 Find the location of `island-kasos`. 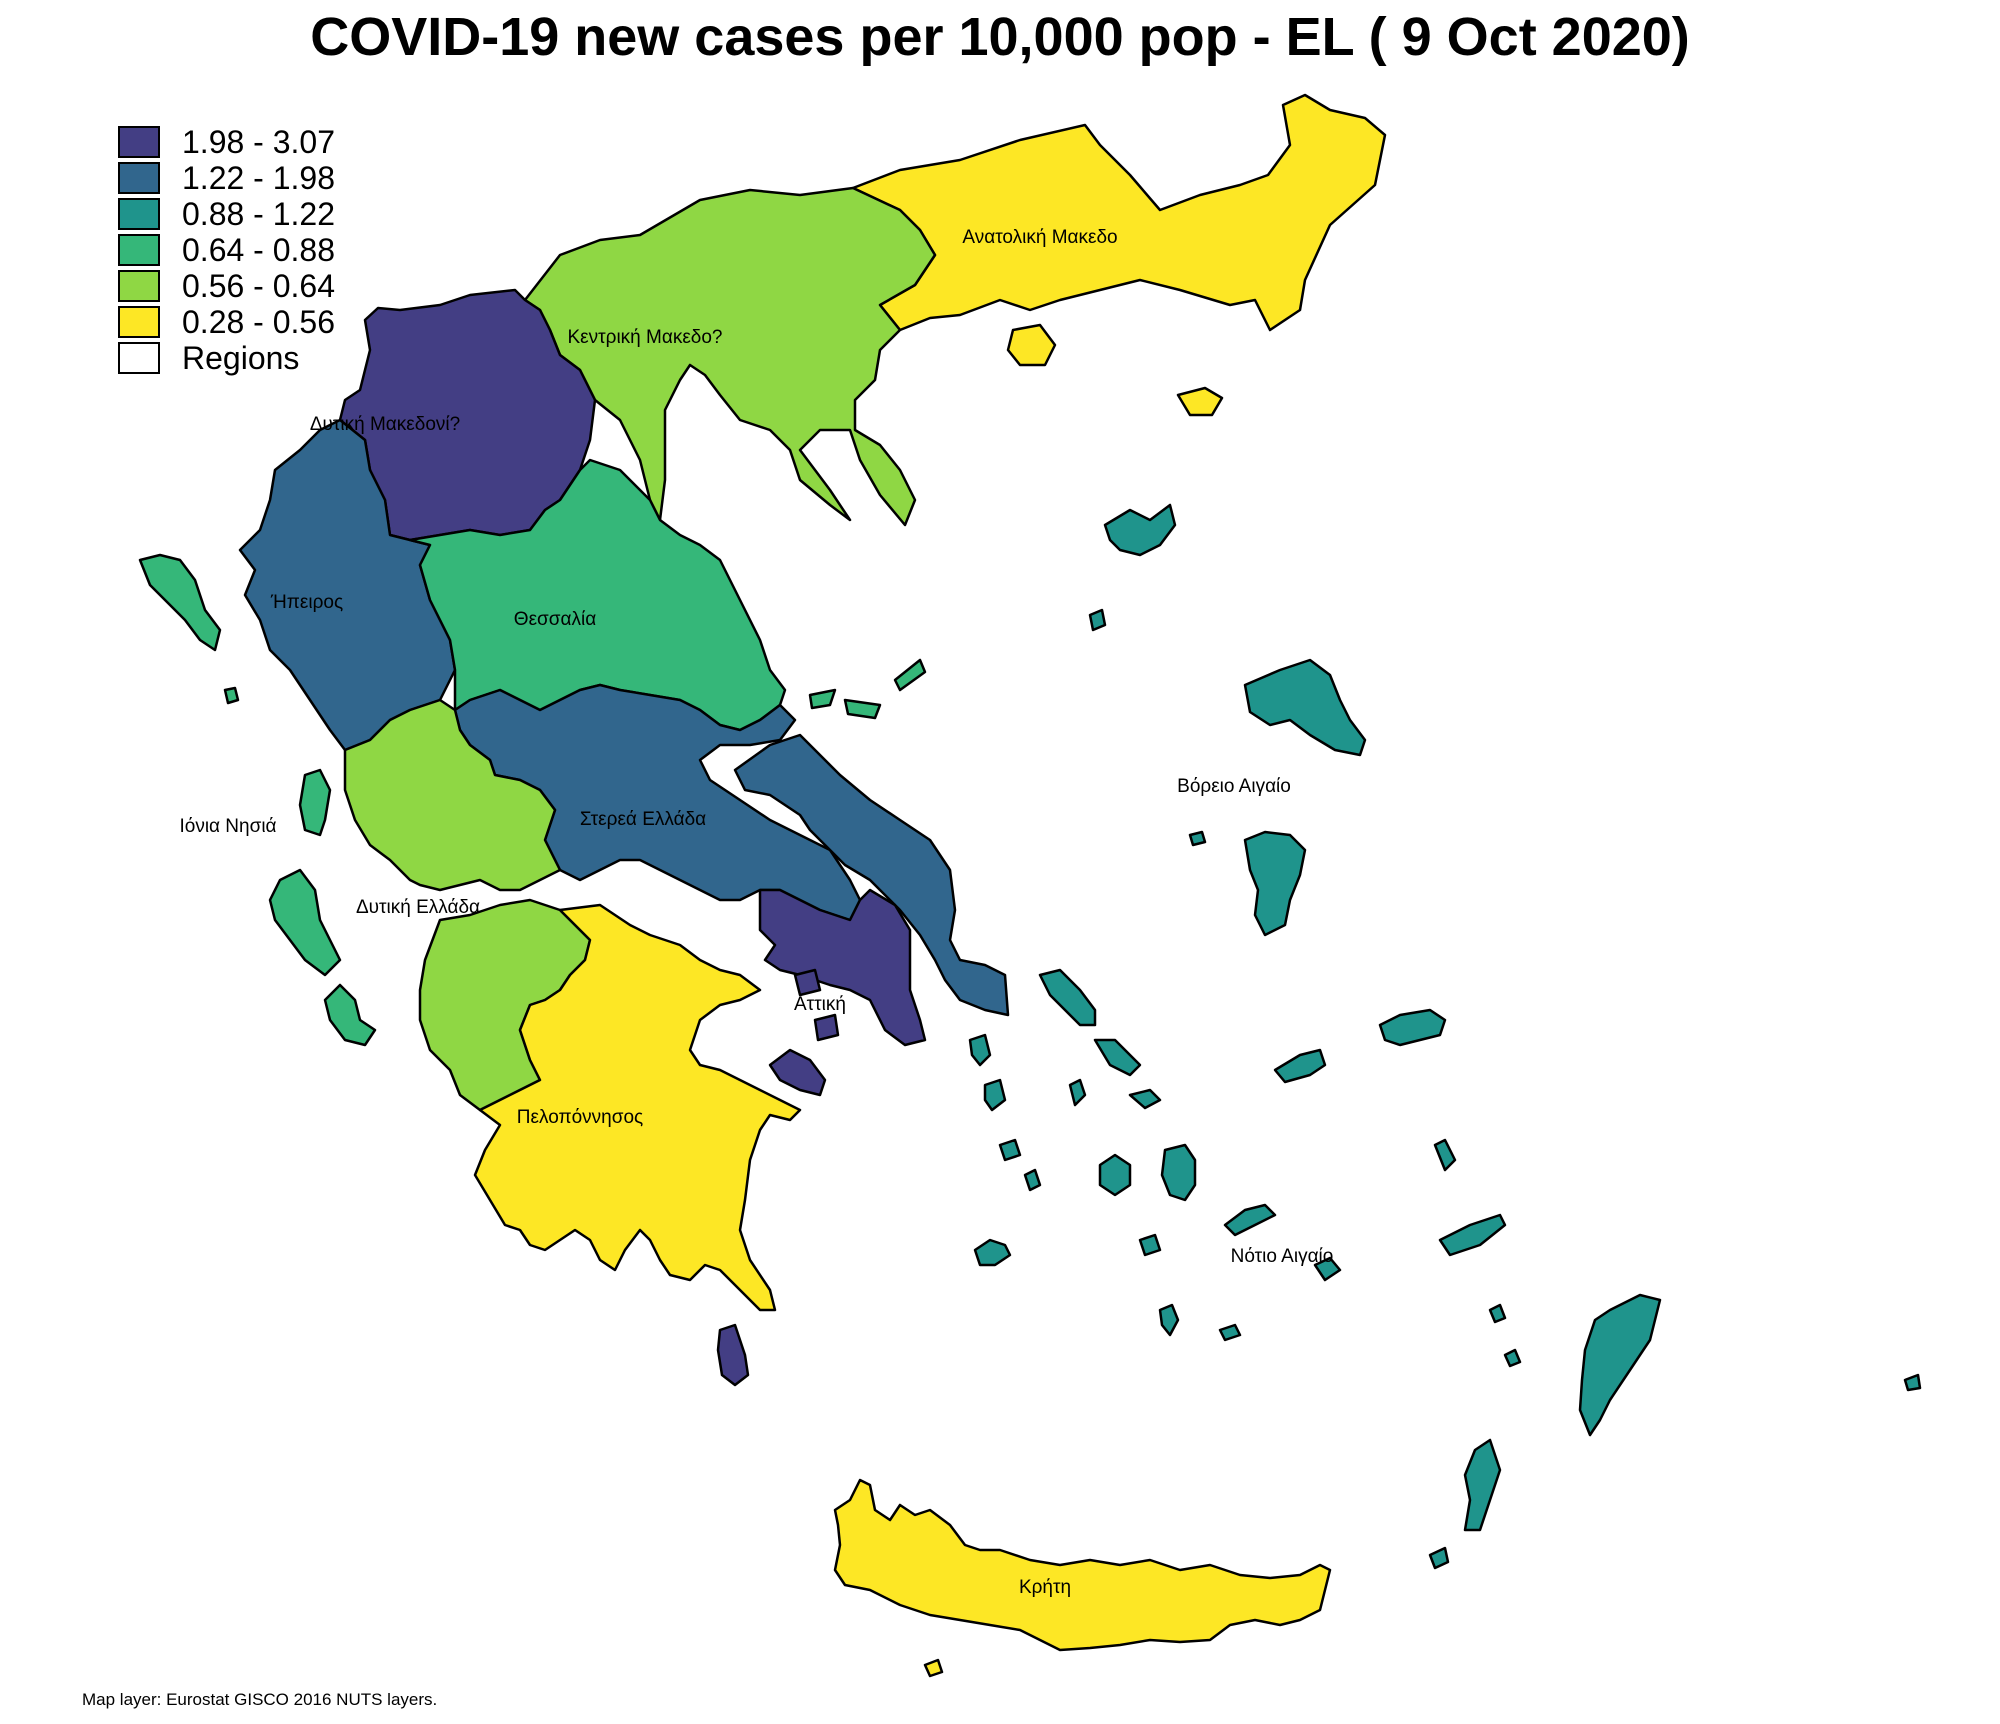

island-kasos is located at coordinates (1439, 1558).